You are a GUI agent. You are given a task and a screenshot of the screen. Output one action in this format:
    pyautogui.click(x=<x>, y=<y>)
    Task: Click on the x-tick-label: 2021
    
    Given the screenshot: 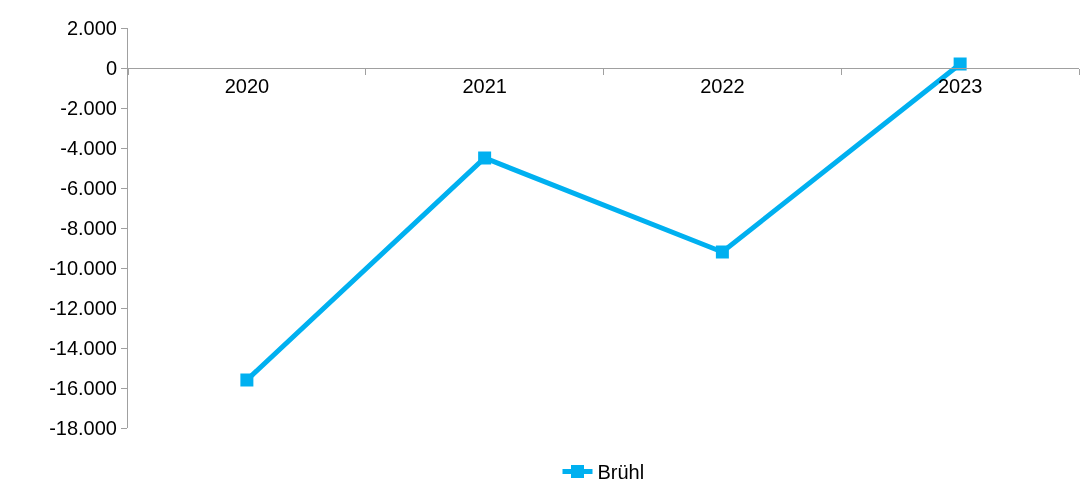 What is the action you would take?
    pyautogui.click(x=484, y=86)
    